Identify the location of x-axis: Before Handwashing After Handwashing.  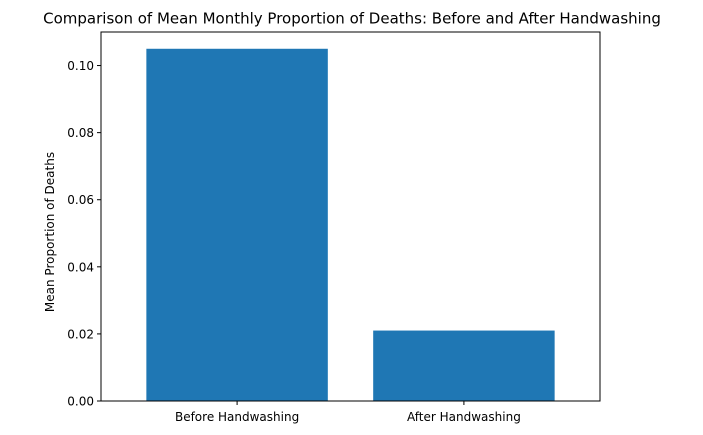
(348, 412).